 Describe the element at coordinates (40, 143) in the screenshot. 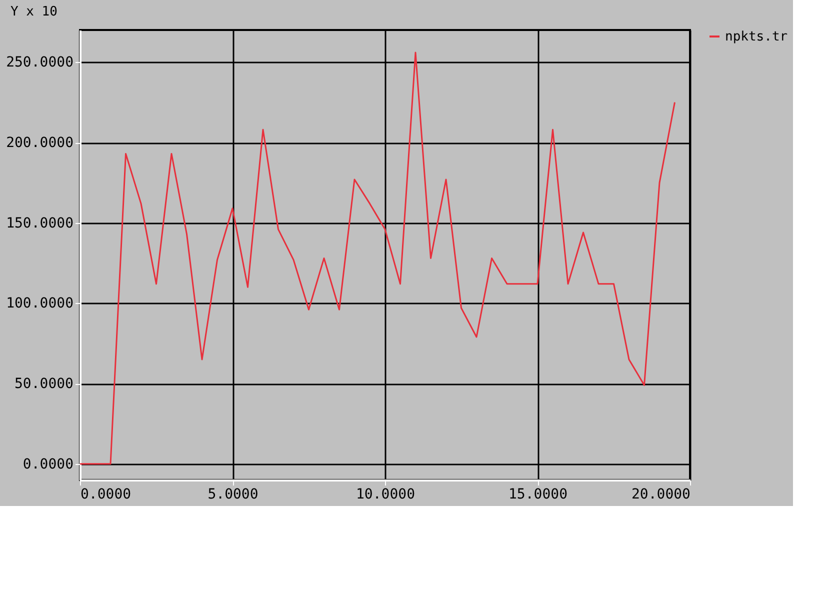

I see `y-tick-label: 200.0000` at that location.